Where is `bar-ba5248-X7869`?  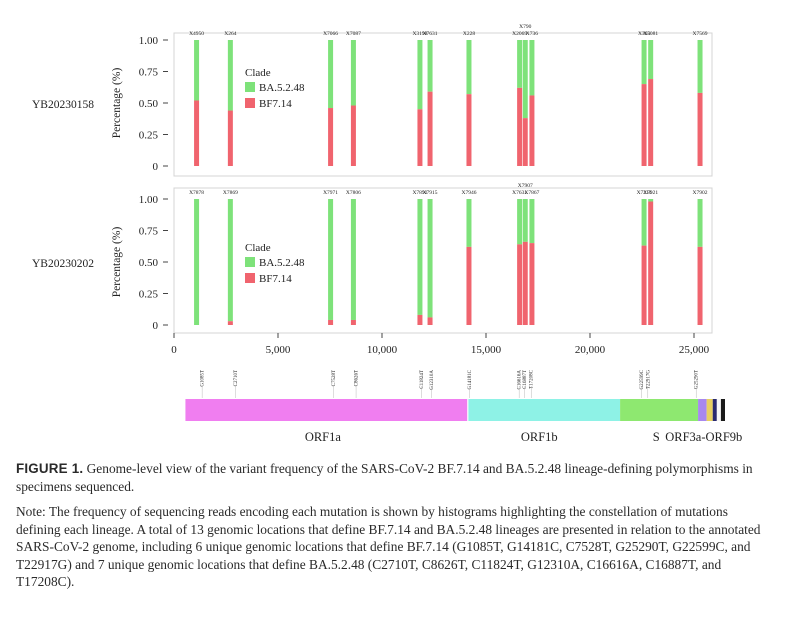
bar-ba5248-X7869 is located at coordinates (230, 260).